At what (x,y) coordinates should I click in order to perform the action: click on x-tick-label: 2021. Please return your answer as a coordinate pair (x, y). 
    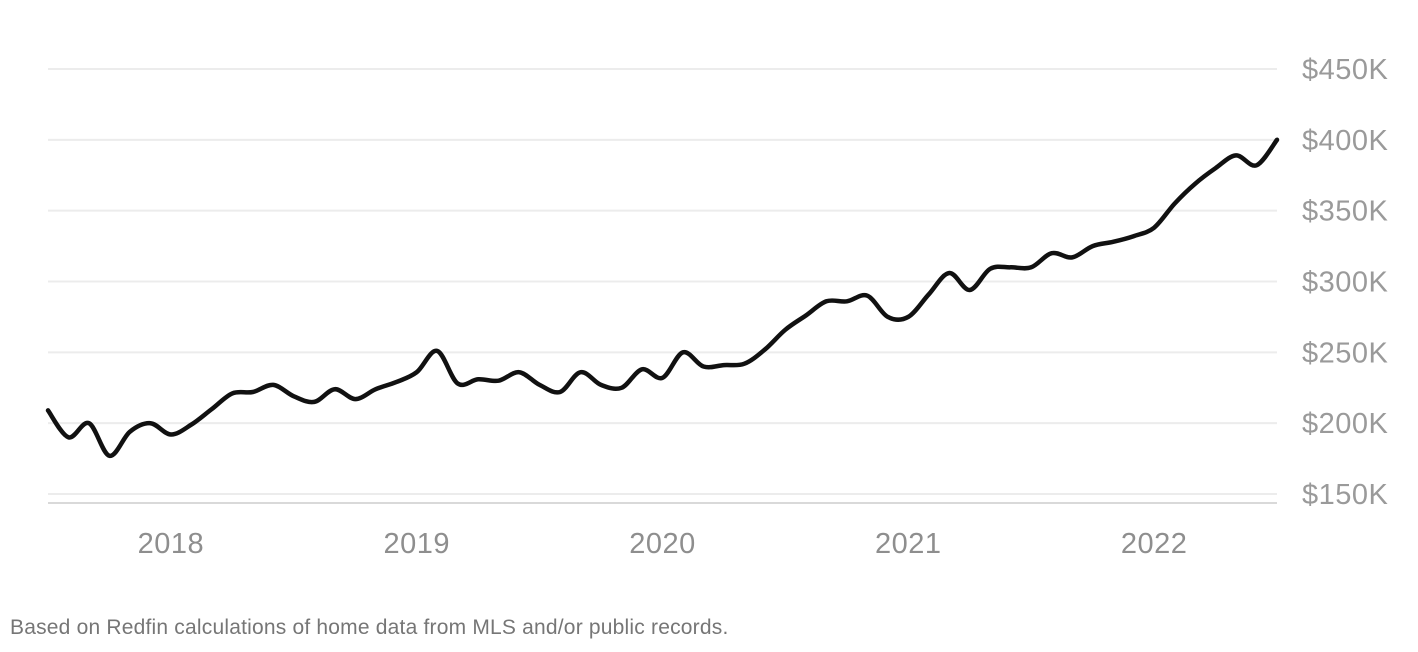
    Looking at the image, I should click on (908, 544).